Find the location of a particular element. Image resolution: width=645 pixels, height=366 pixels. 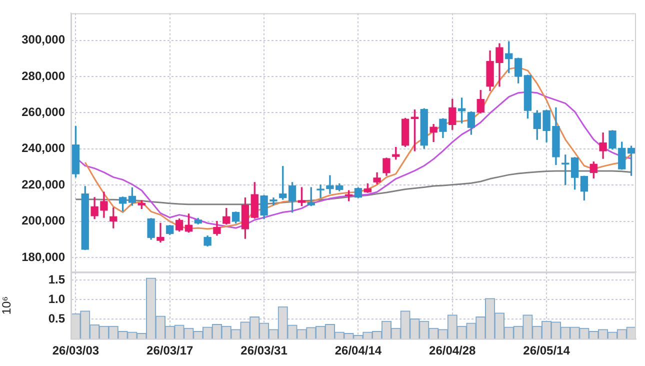

y-tick-label: 240,000 is located at coordinates (44, 148).